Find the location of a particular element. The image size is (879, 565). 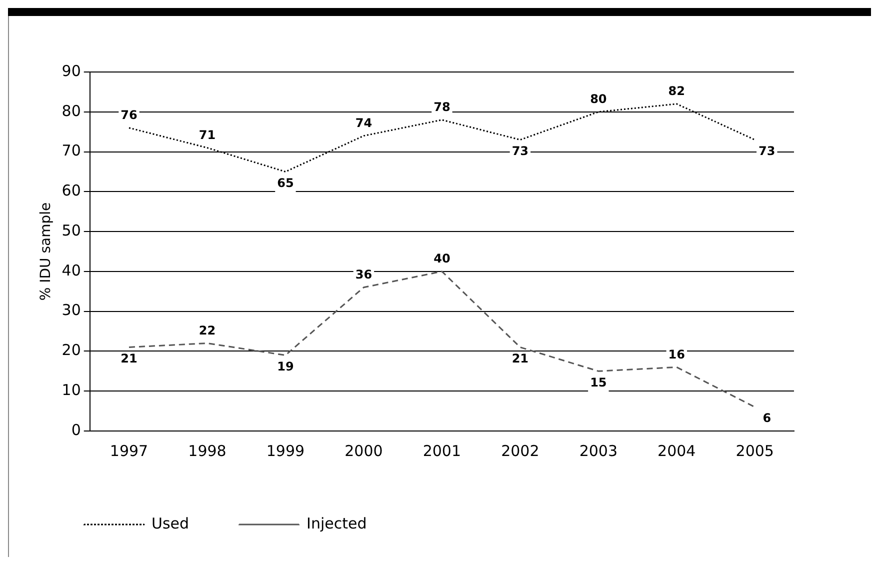

data-label: 74 is located at coordinates (363, 123).